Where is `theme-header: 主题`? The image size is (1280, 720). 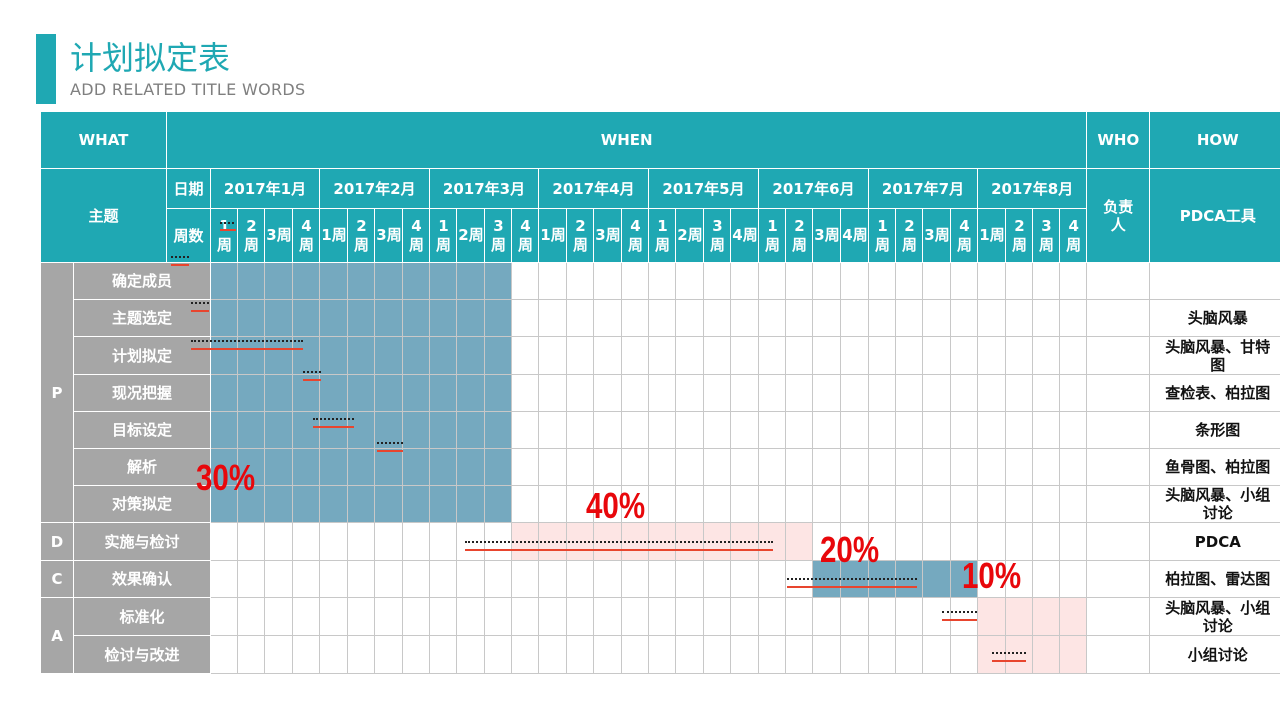 theme-header: 主题 is located at coordinates (103, 215).